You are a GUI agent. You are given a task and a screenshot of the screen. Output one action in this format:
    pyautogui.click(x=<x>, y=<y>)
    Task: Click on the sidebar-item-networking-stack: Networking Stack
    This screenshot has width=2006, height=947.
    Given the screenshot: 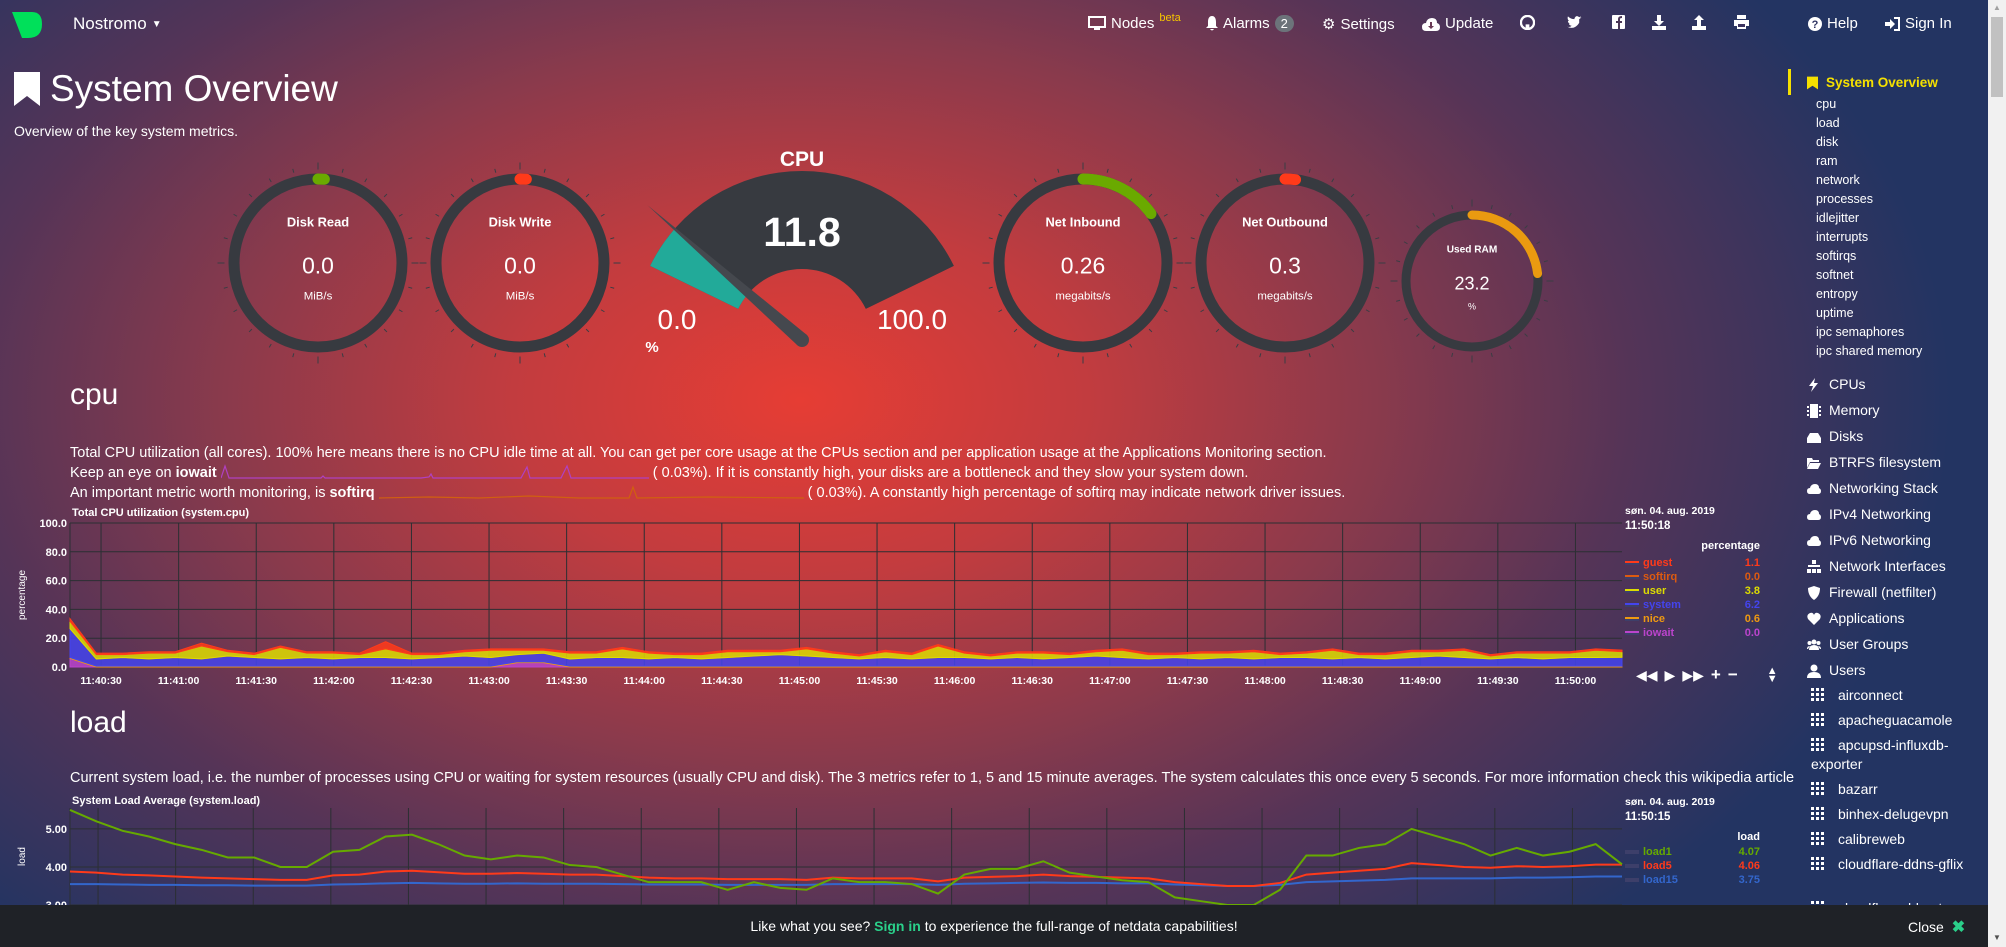 What is the action you would take?
    pyautogui.click(x=1872, y=488)
    